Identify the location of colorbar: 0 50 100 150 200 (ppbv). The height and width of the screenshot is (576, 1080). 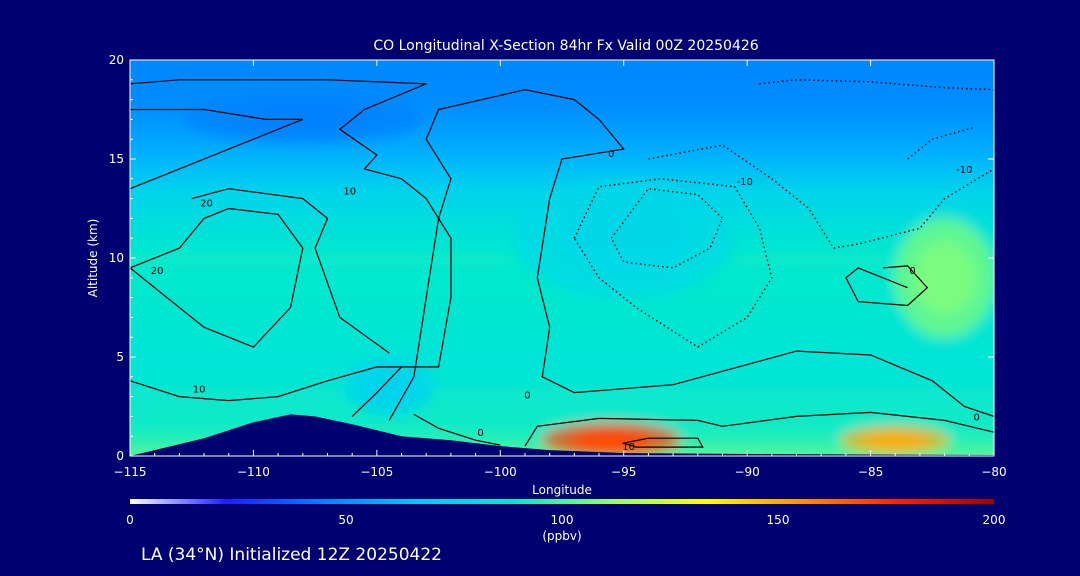
(565, 521).